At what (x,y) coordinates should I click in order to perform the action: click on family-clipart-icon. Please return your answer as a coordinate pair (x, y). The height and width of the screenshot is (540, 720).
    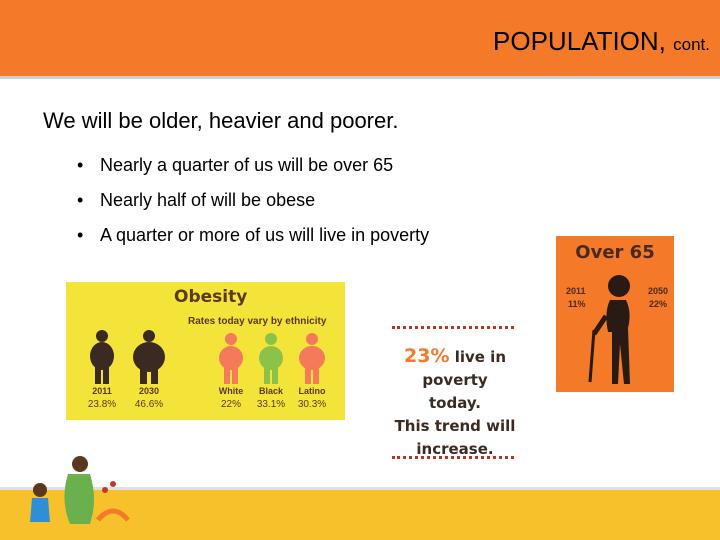
    Looking at the image, I should click on (80, 490).